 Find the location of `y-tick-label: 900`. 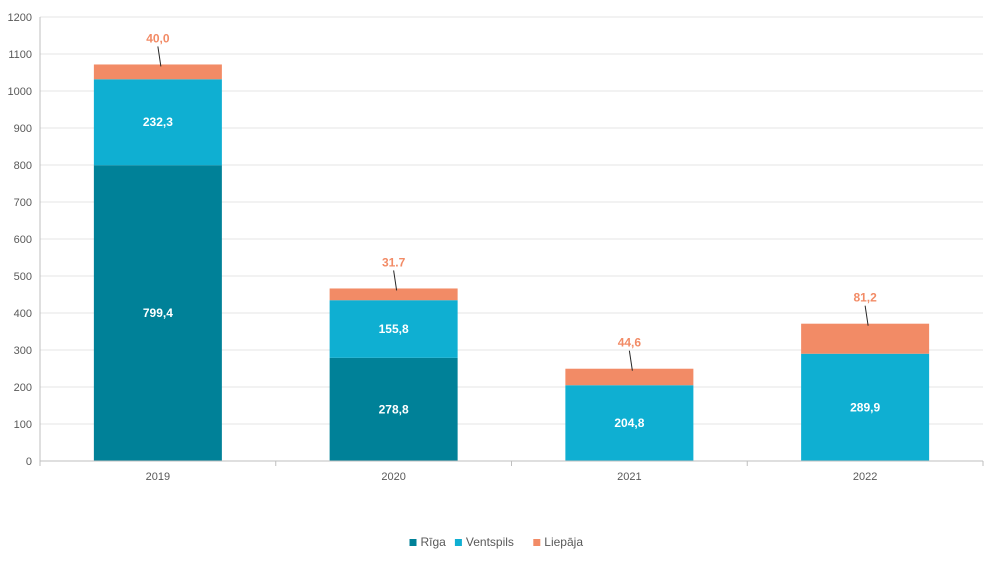

y-tick-label: 900 is located at coordinates (23, 129).